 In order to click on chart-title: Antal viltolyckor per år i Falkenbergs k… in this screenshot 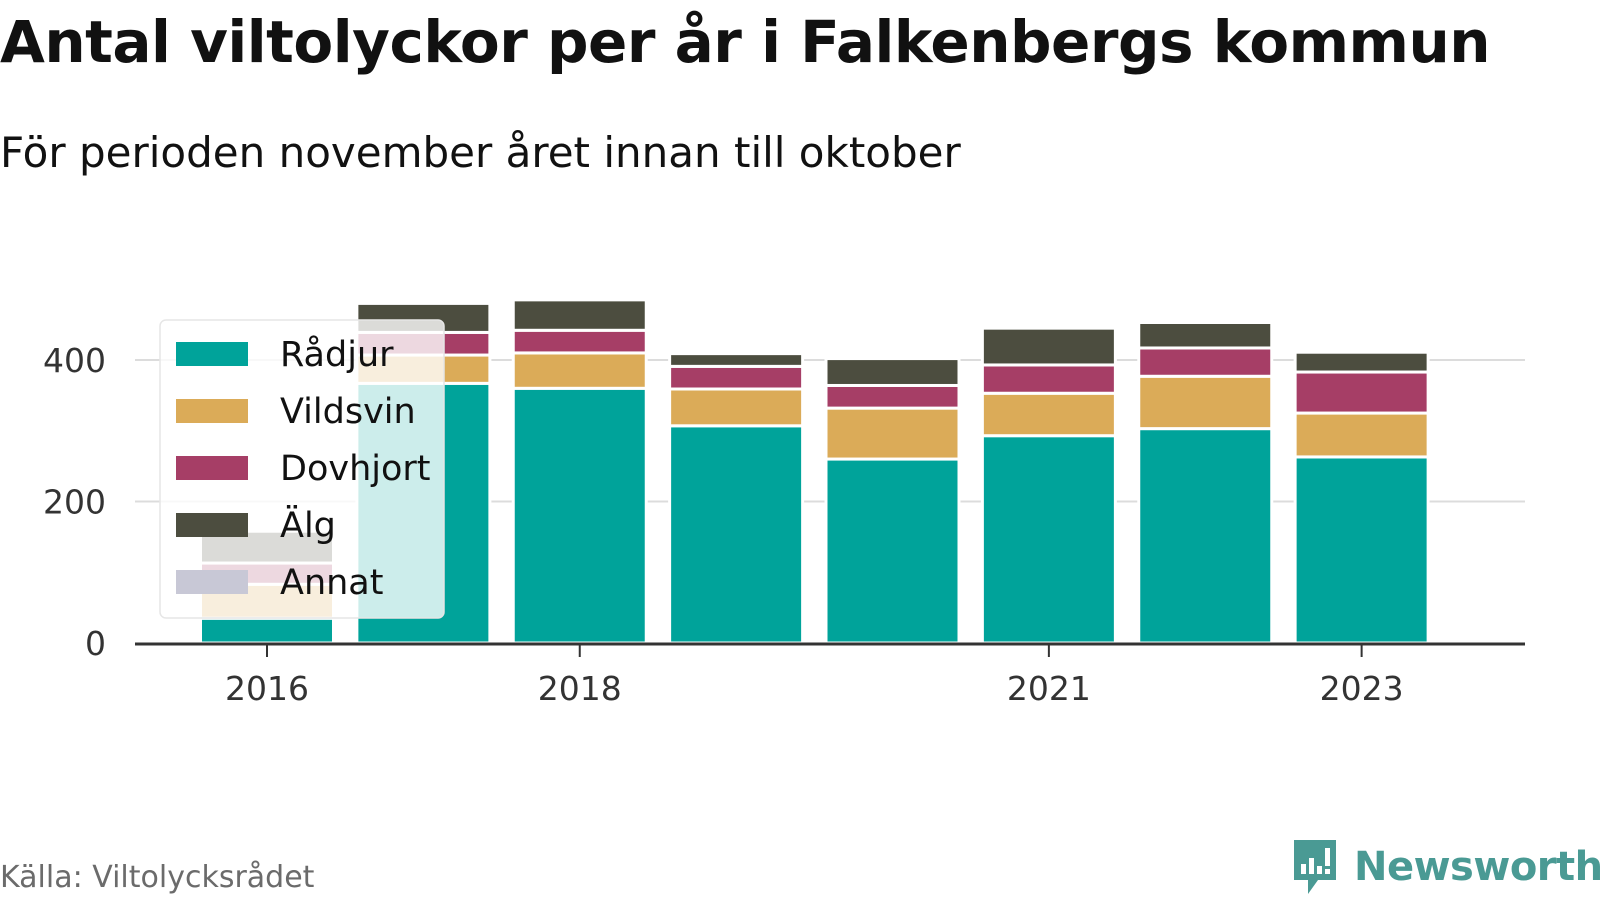, I will do `click(745, 42)`.